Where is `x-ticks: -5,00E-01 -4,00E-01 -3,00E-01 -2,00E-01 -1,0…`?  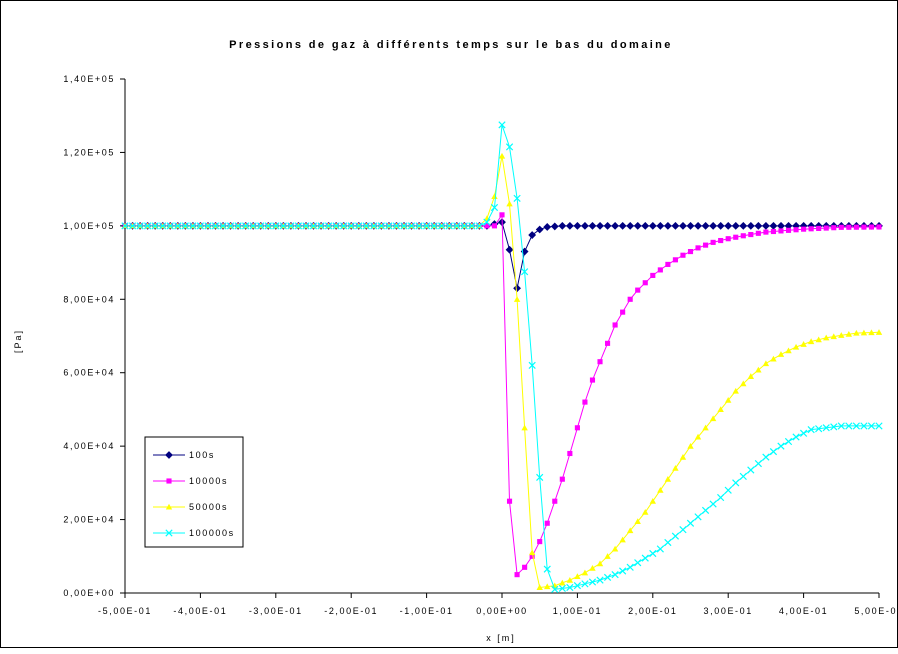 x-ticks: -5,00E-01 -4,00E-01 -3,00E-01 -2,00E-01 -1,0… is located at coordinates (498, 604).